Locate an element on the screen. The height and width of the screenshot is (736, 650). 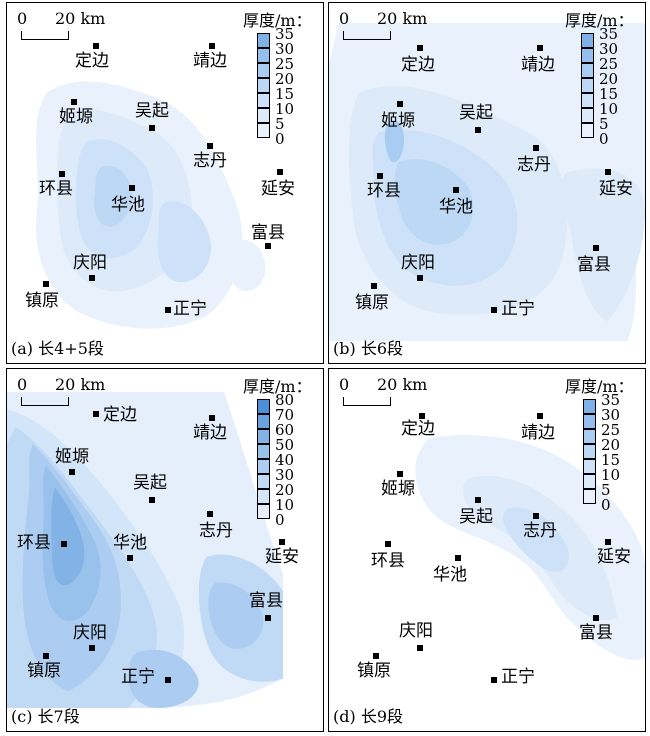
legend-tick: 80 is located at coordinates (285, 400).